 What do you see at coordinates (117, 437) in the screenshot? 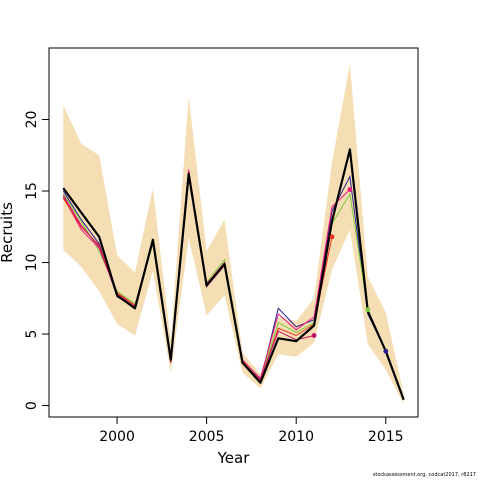
I see `x-tick-label-2000: 2000` at bounding box center [117, 437].